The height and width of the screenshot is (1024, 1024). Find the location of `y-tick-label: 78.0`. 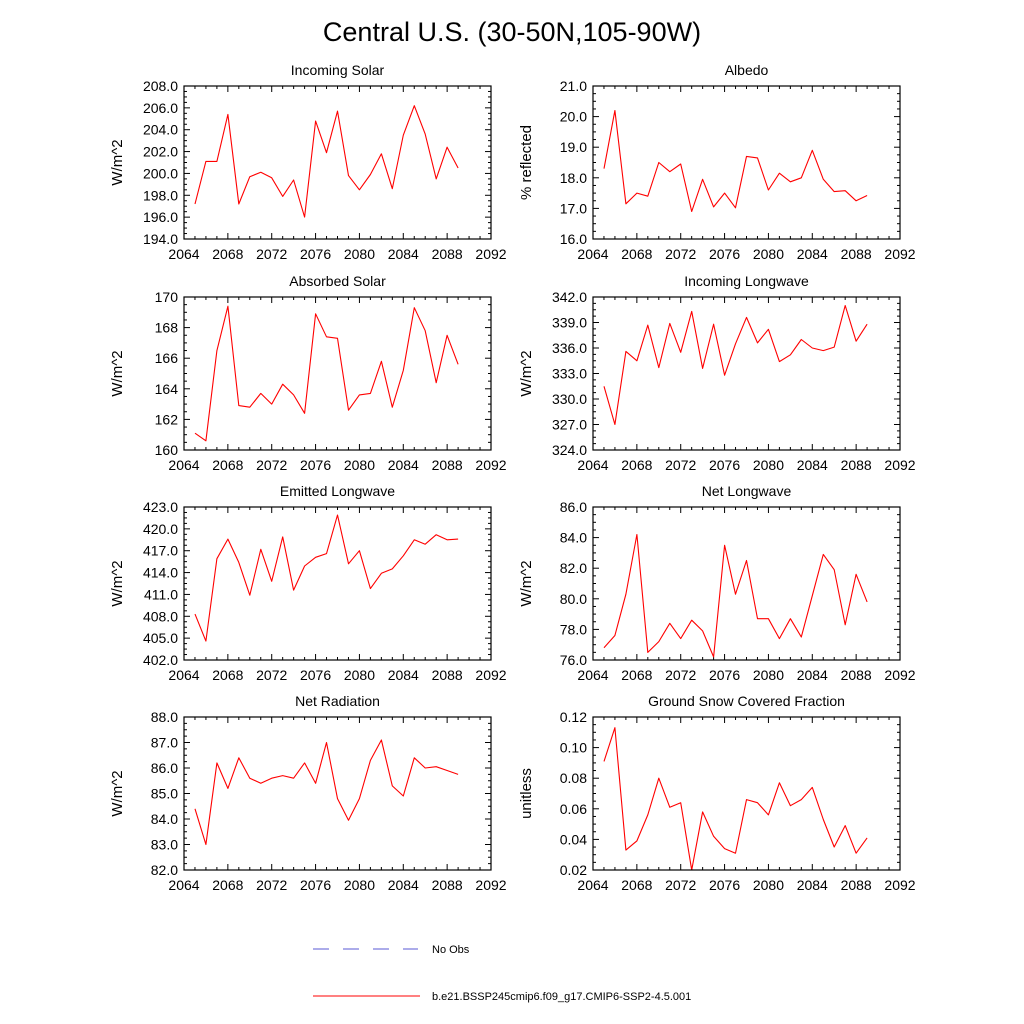

y-tick-label: 78.0 is located at coordinates (573, 629).